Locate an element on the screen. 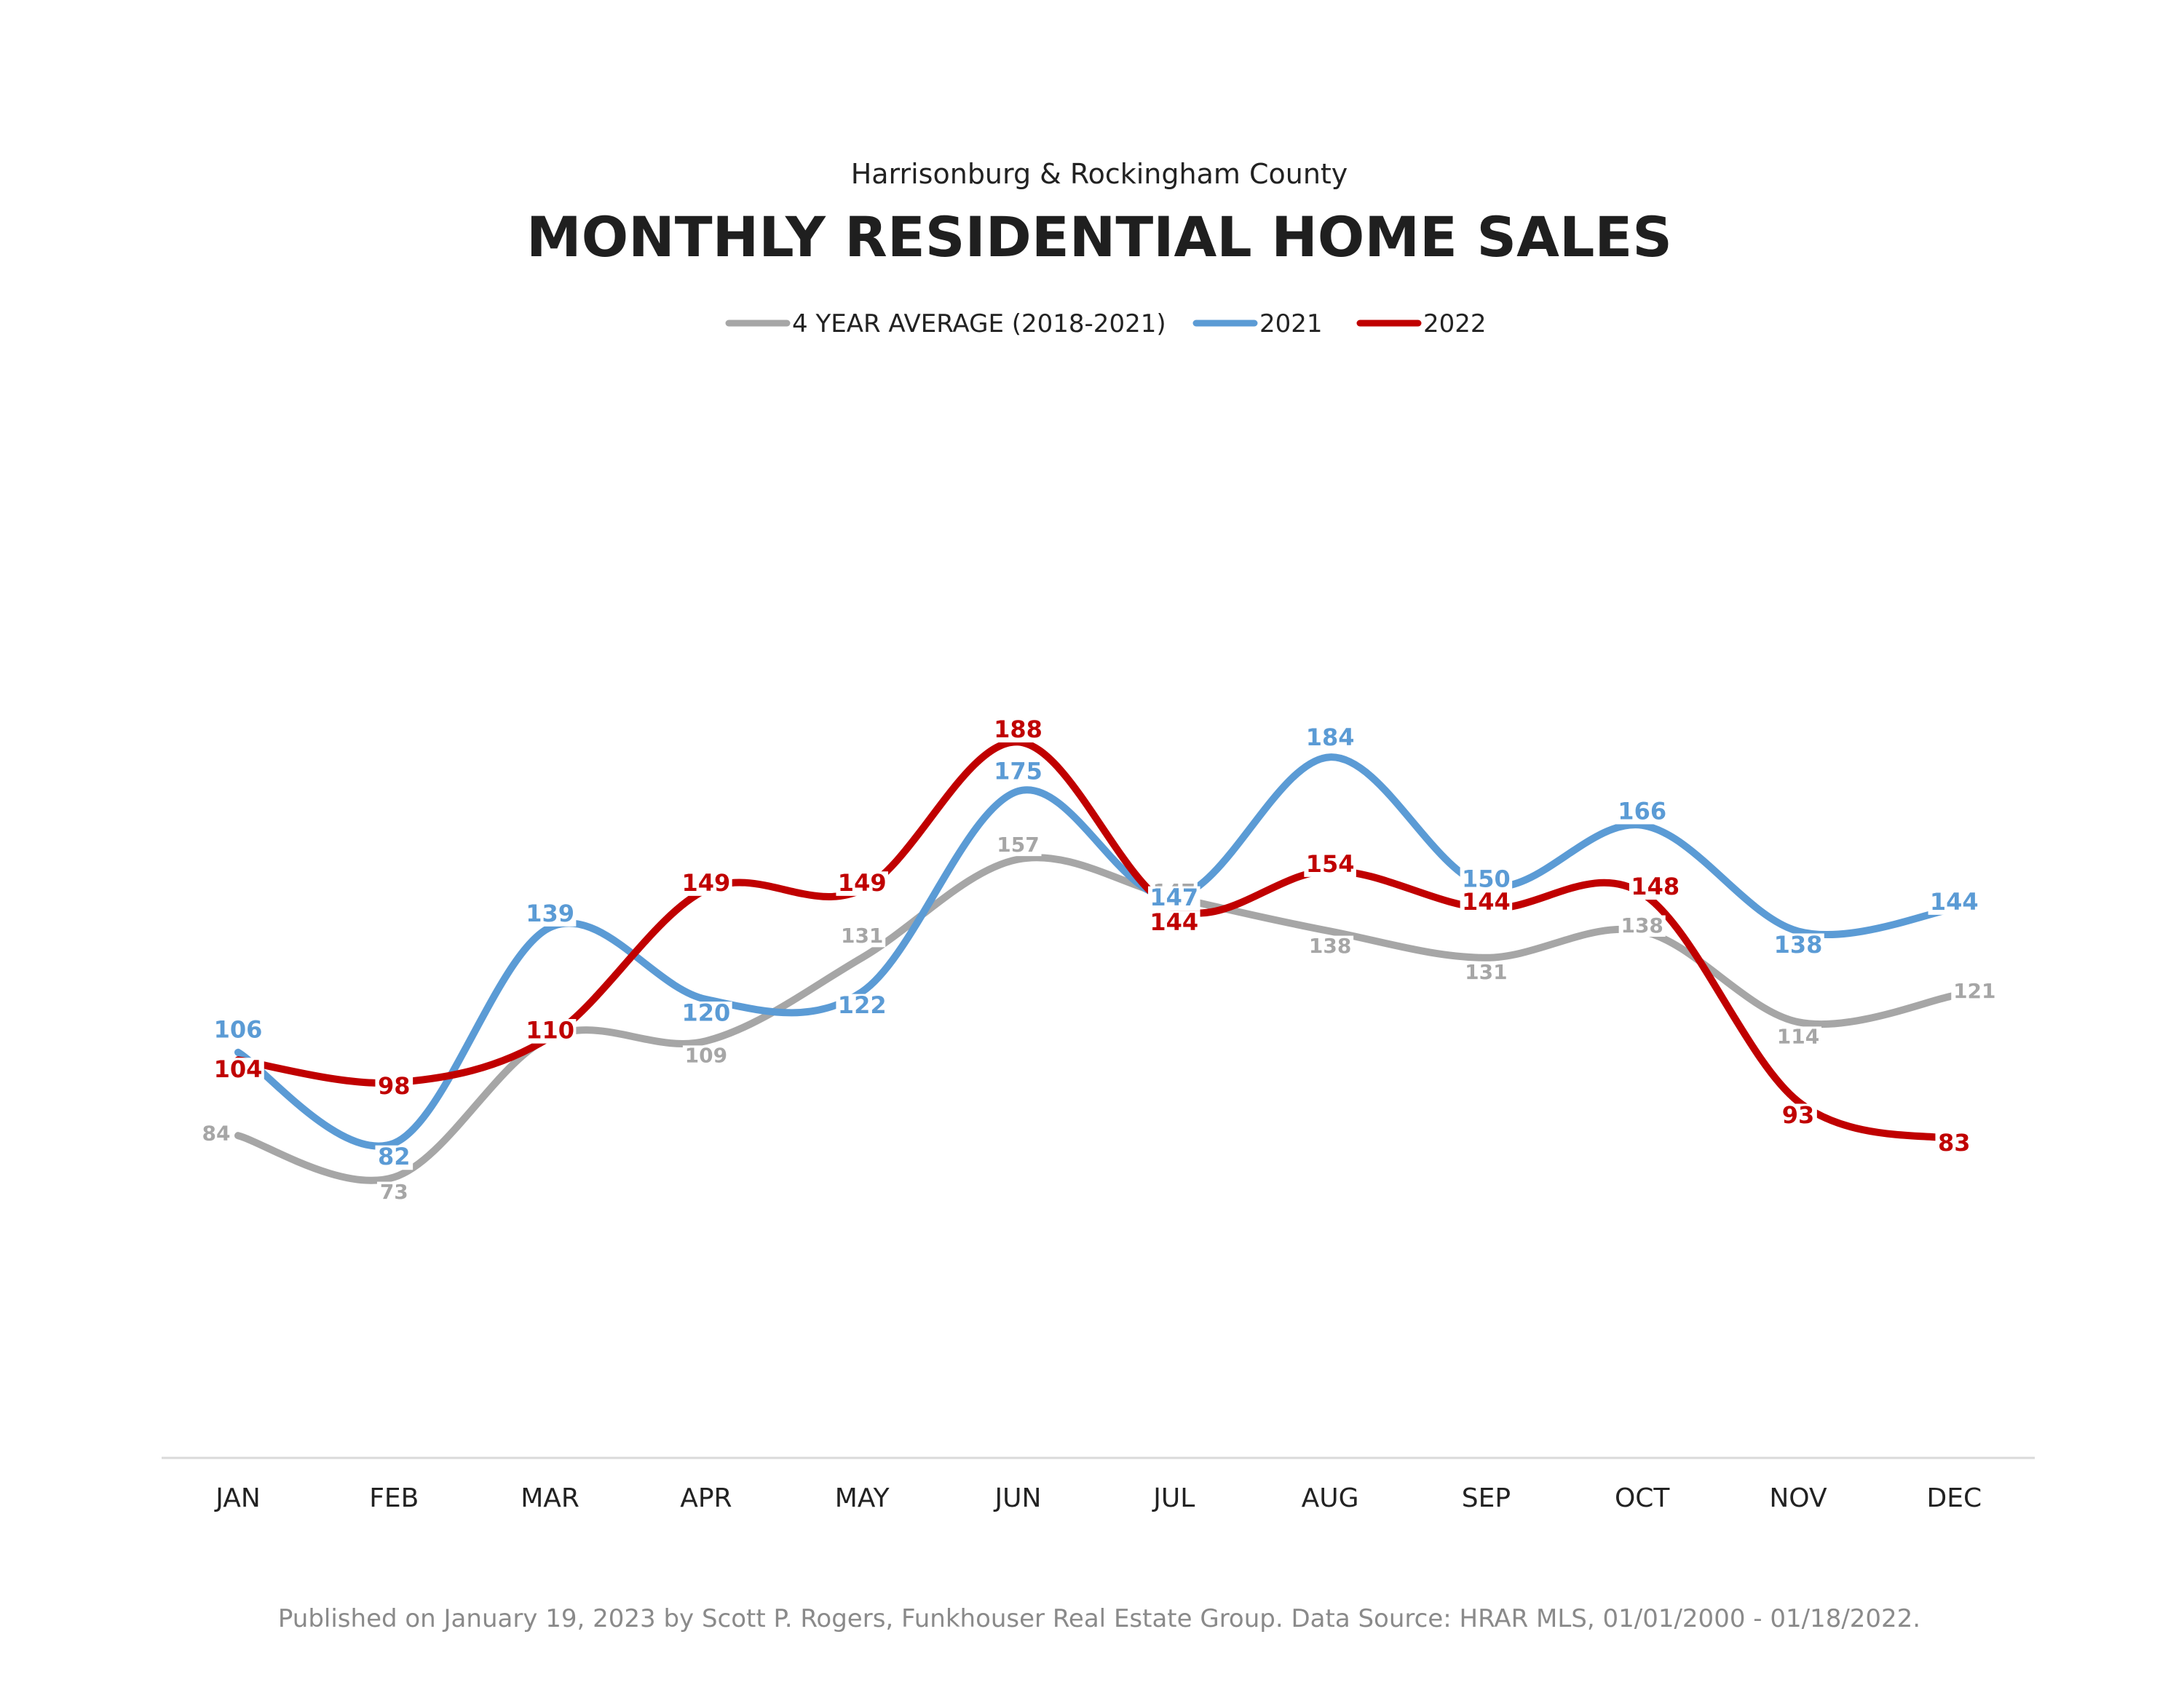  data-label: 148 is located at coordinates (1655, 886).